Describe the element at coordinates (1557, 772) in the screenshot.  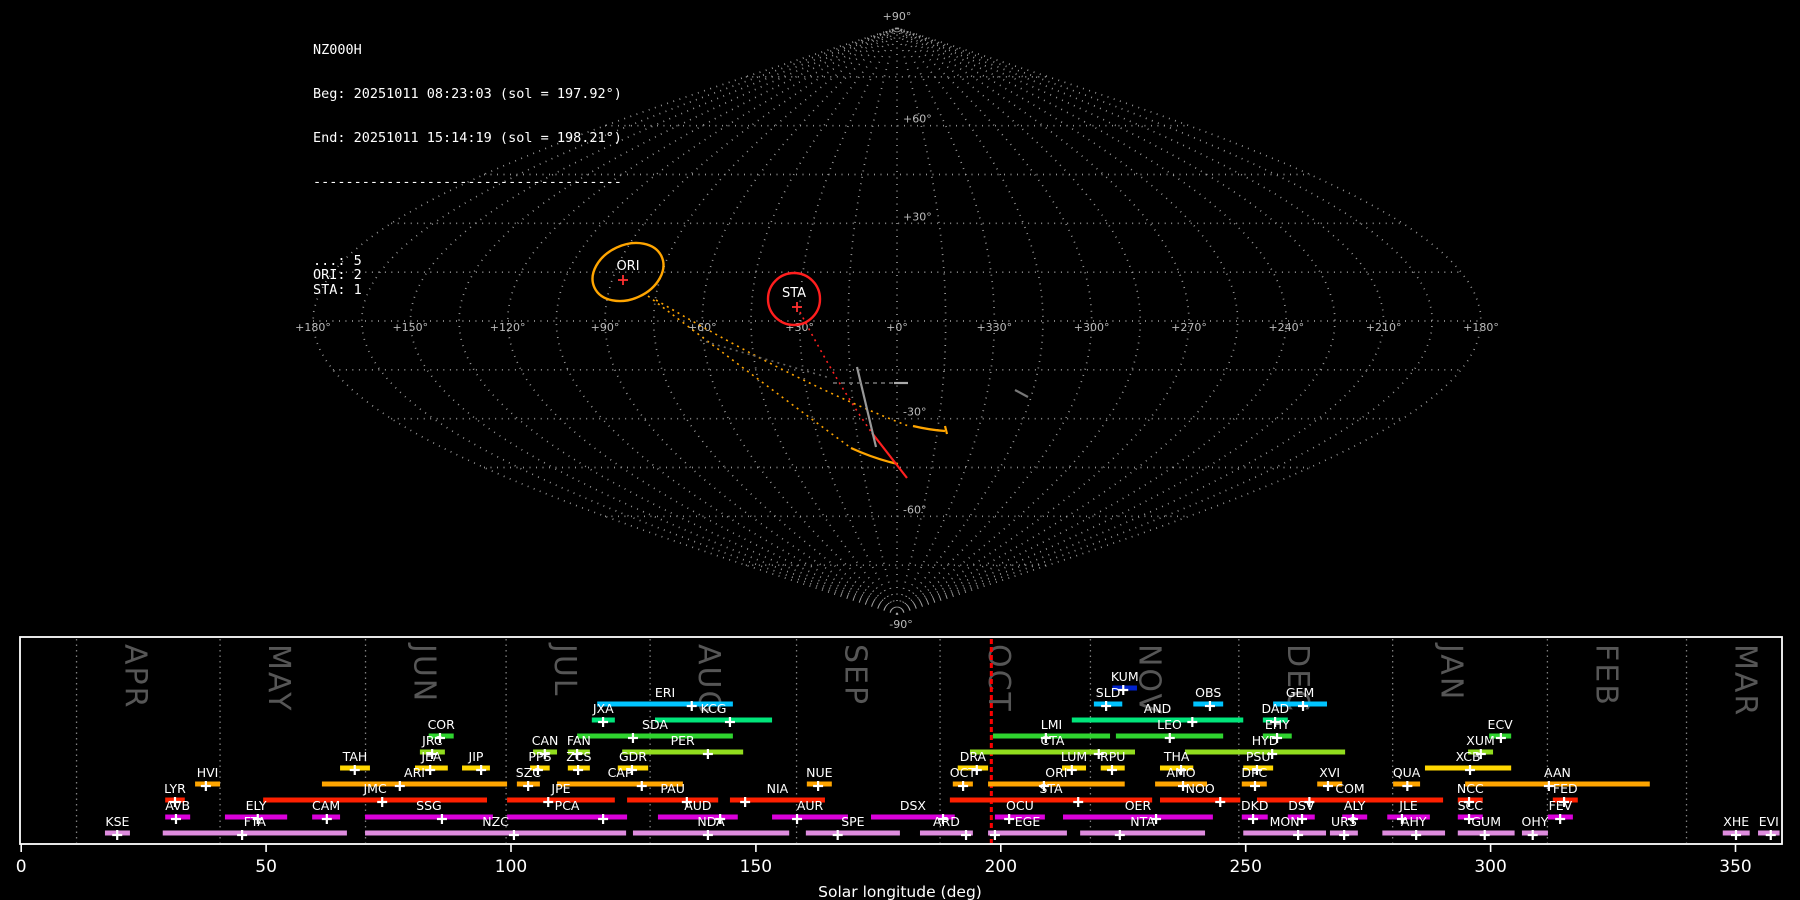
I see `shower-label-AAN: AAN` at that location.